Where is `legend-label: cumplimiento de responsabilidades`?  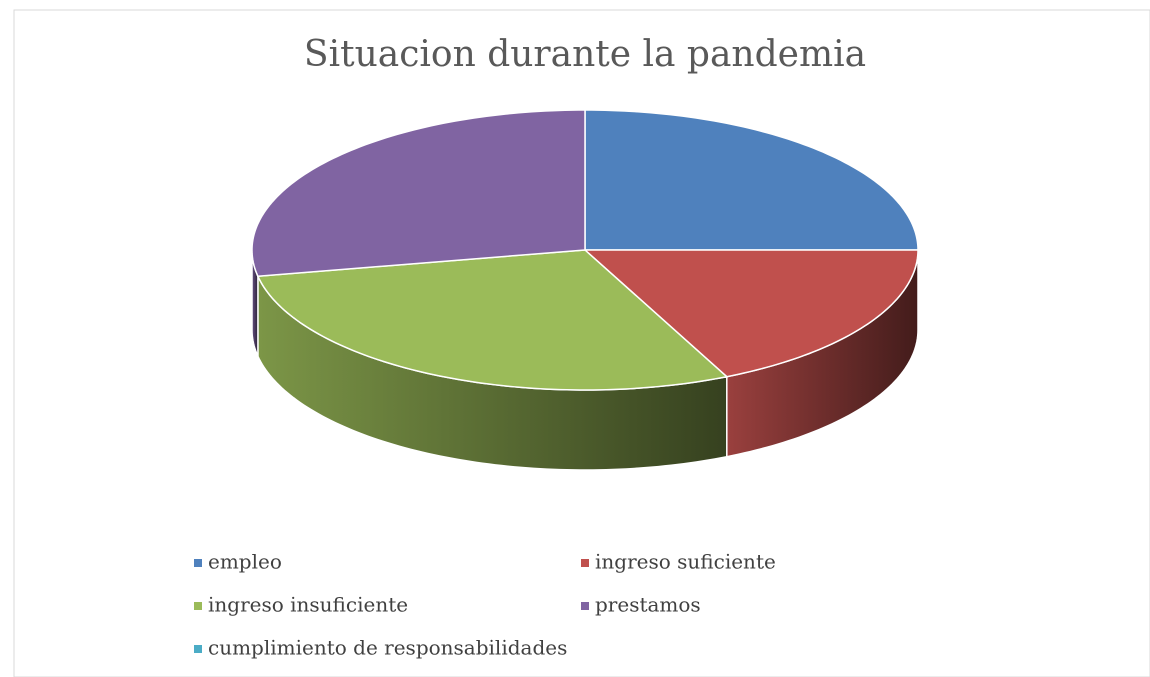
legend-label: cumplimiento de responsabilidades is located at coordinates (387, 648).